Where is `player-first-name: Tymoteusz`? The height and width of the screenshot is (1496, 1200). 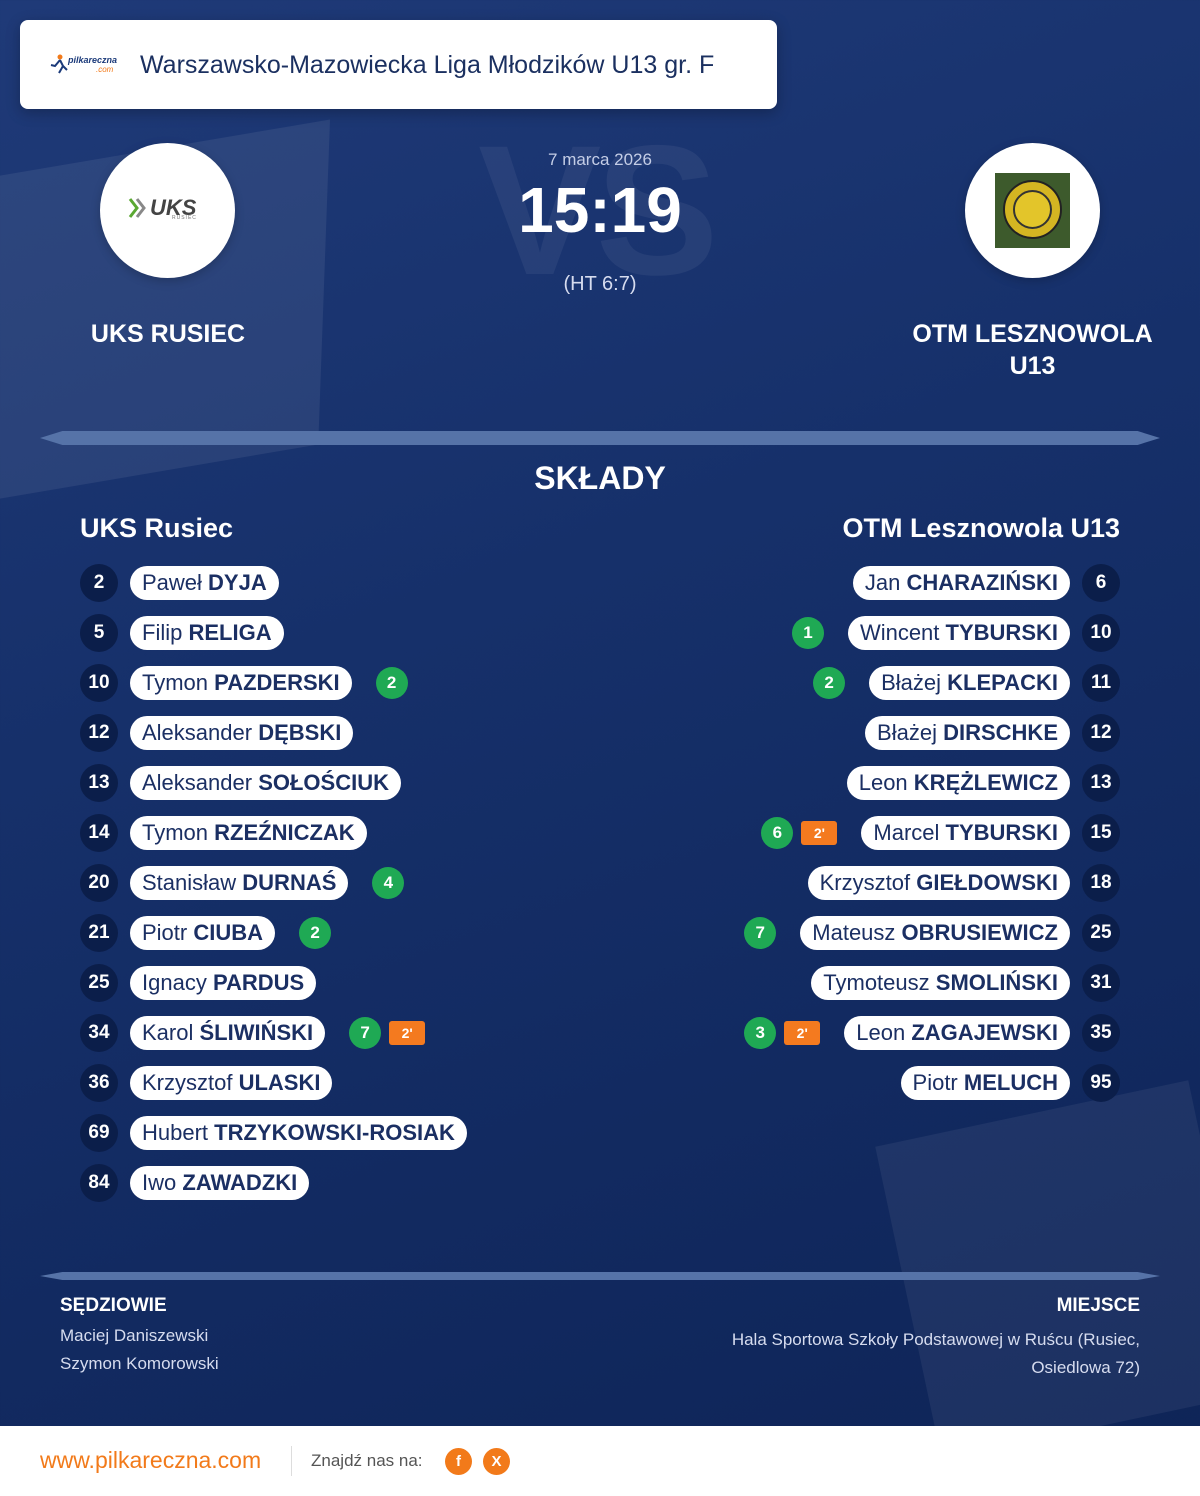 player-first-name: Tymoteusz is located at coordinates (876, 982).